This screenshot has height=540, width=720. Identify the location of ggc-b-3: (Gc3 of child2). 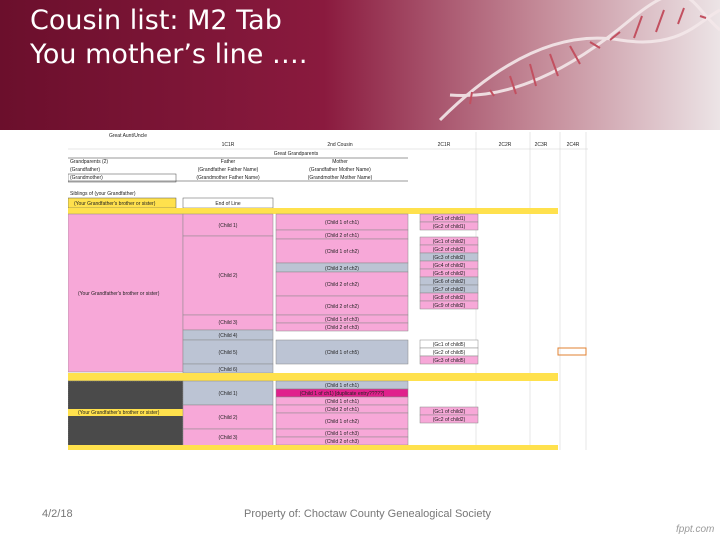
(449, 258).